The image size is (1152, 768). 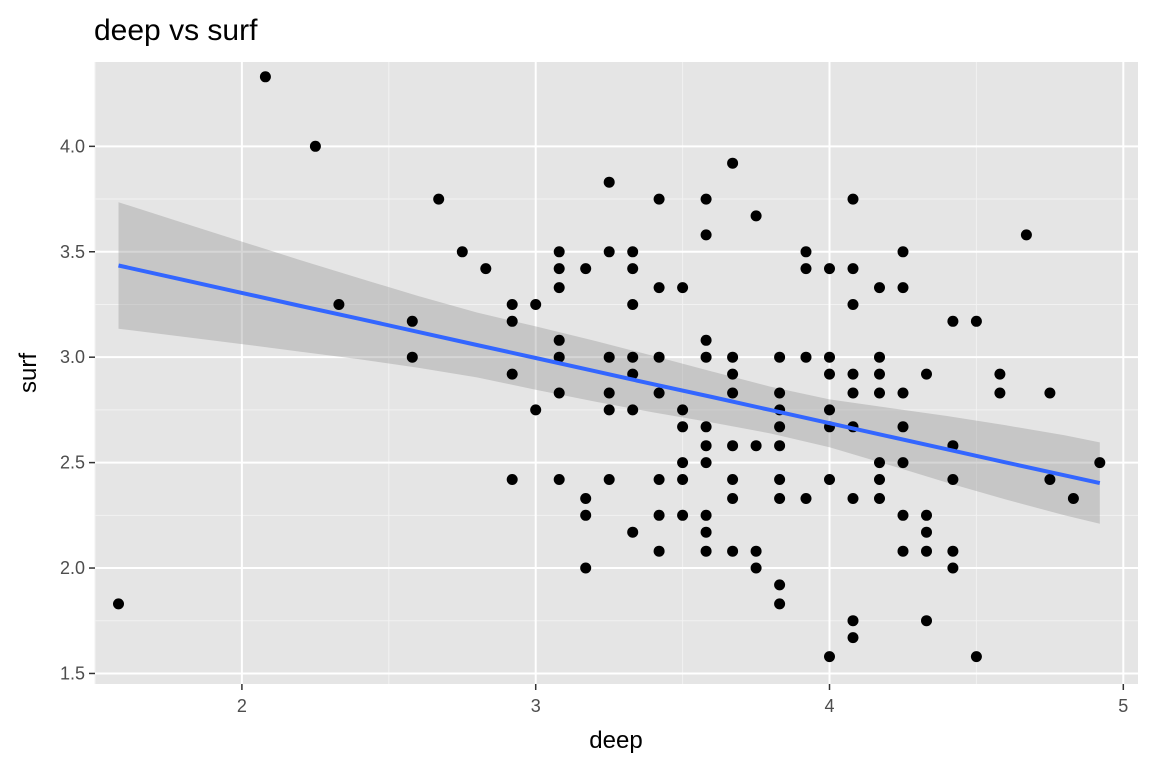 What do you see at coordinates (77, 409) in the screenshot?
I see `y-axis: 1.5 2.0 2.5 3.0 3.5 4.0` at bounding box center [77, 409].